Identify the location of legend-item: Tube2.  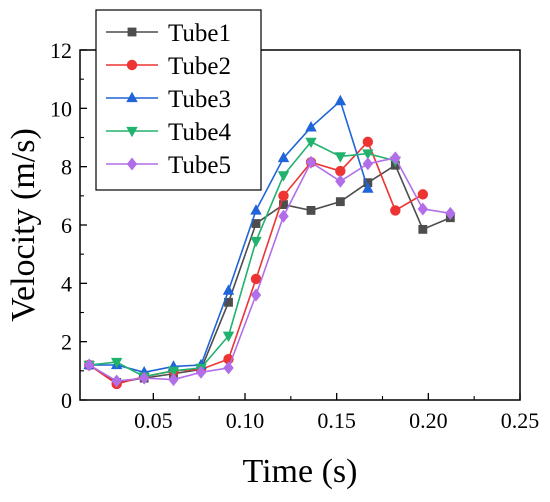
(168, 66).